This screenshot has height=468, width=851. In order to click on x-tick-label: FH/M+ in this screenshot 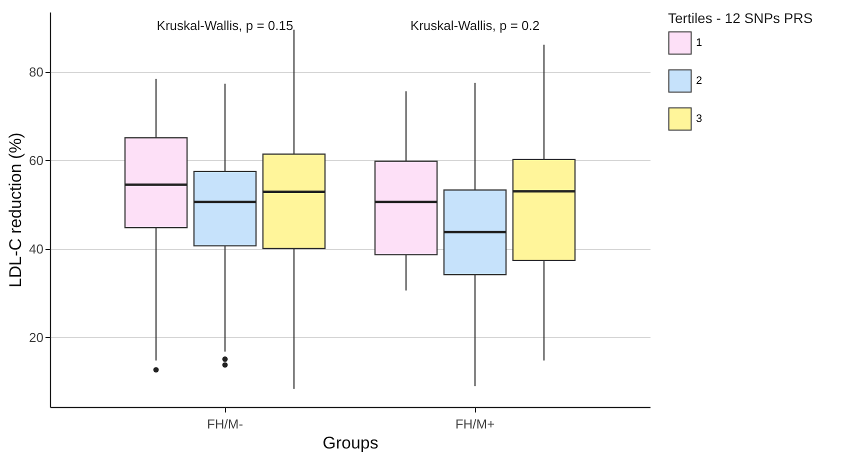, I will do `click(475, 424)`.